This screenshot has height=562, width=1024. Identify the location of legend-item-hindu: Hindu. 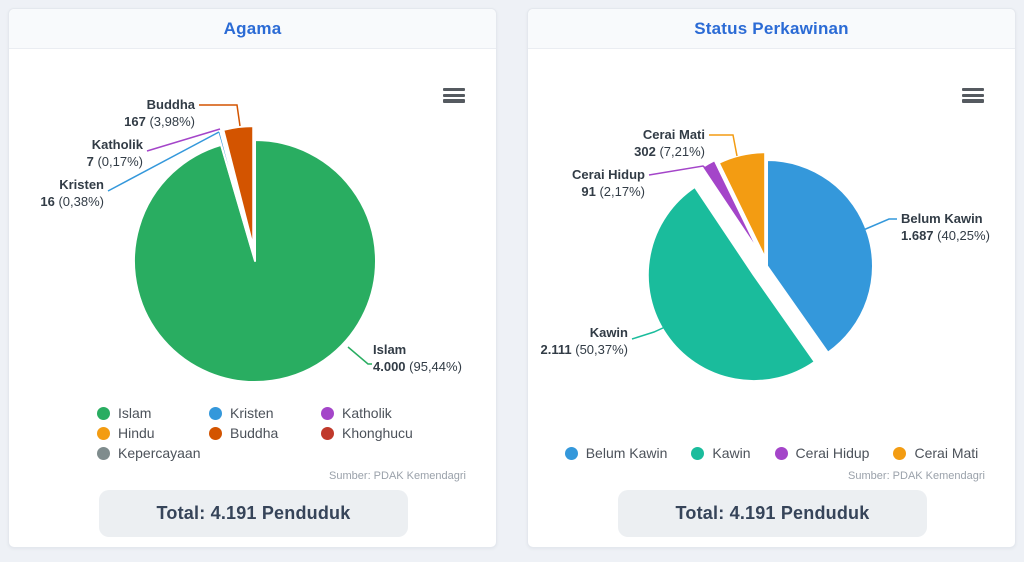
(153, 433).